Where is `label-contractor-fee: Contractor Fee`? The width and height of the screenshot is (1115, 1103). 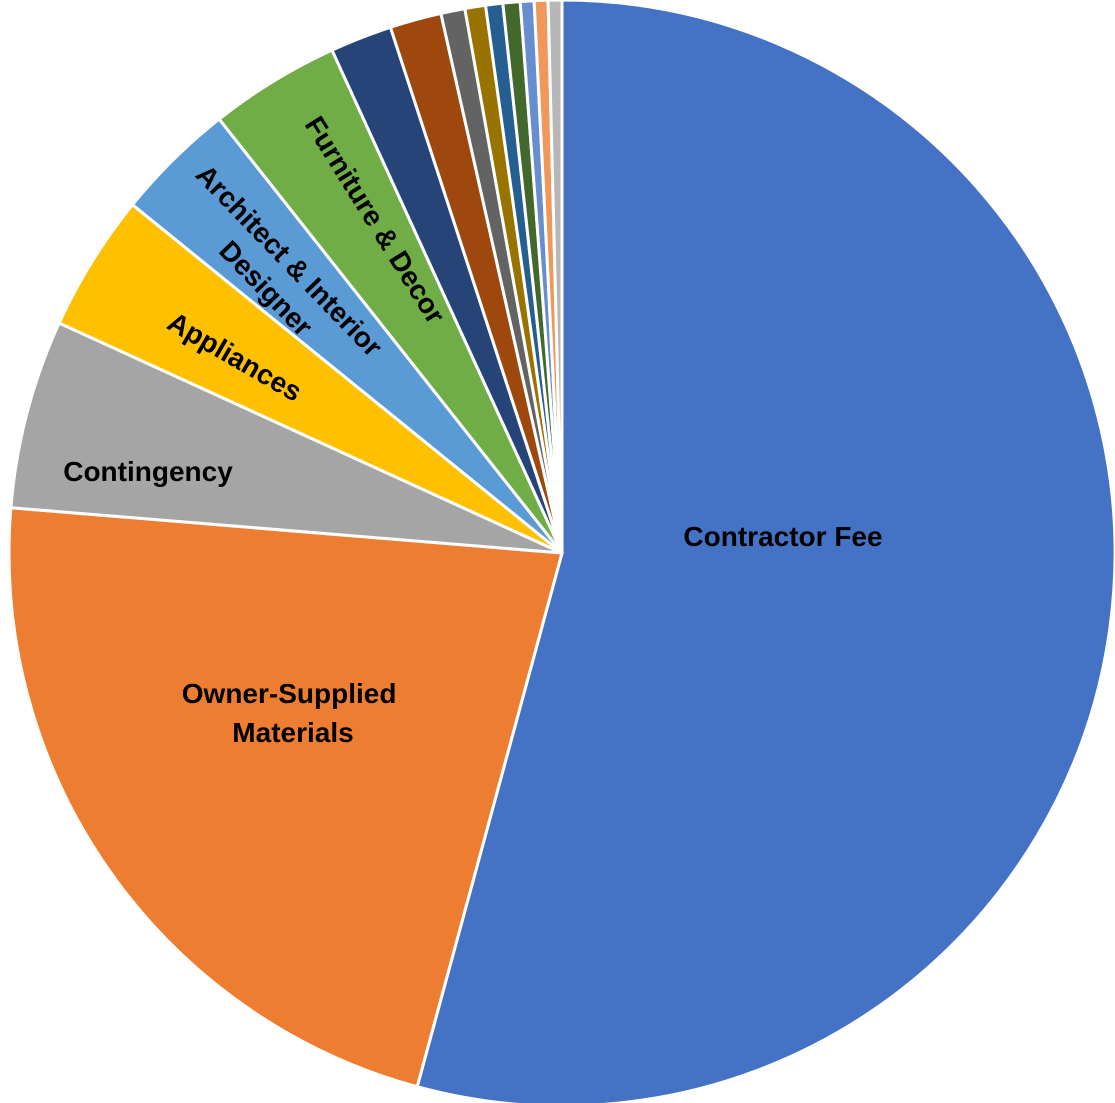 label-contractor-fee: Contractor Fee is located at coordinates (782, 536).